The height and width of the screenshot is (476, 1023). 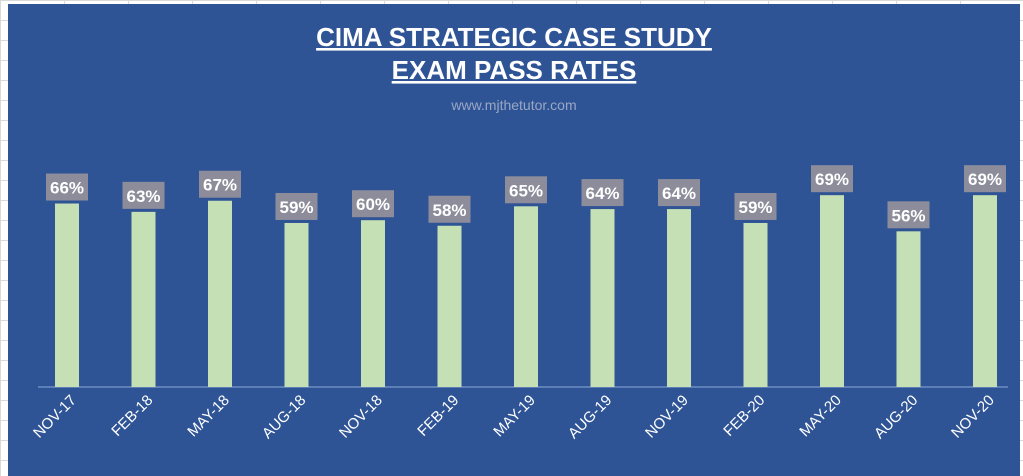 I want to click on x-tick-label: NOV-18, so click(x=361, y=417).